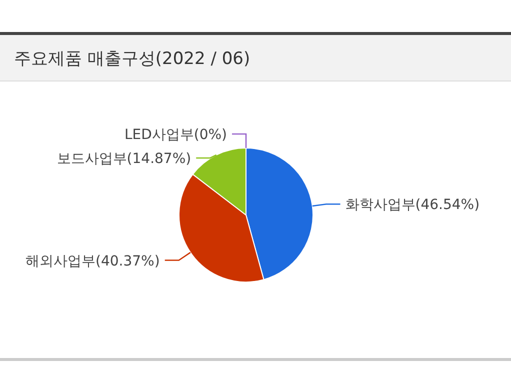 The height and width of the screenshot is (374, 511). Describe the element at coordinates (412, 205) in the screenshot. I see `slice-label: 화학사업부(46.54%)` at that location.